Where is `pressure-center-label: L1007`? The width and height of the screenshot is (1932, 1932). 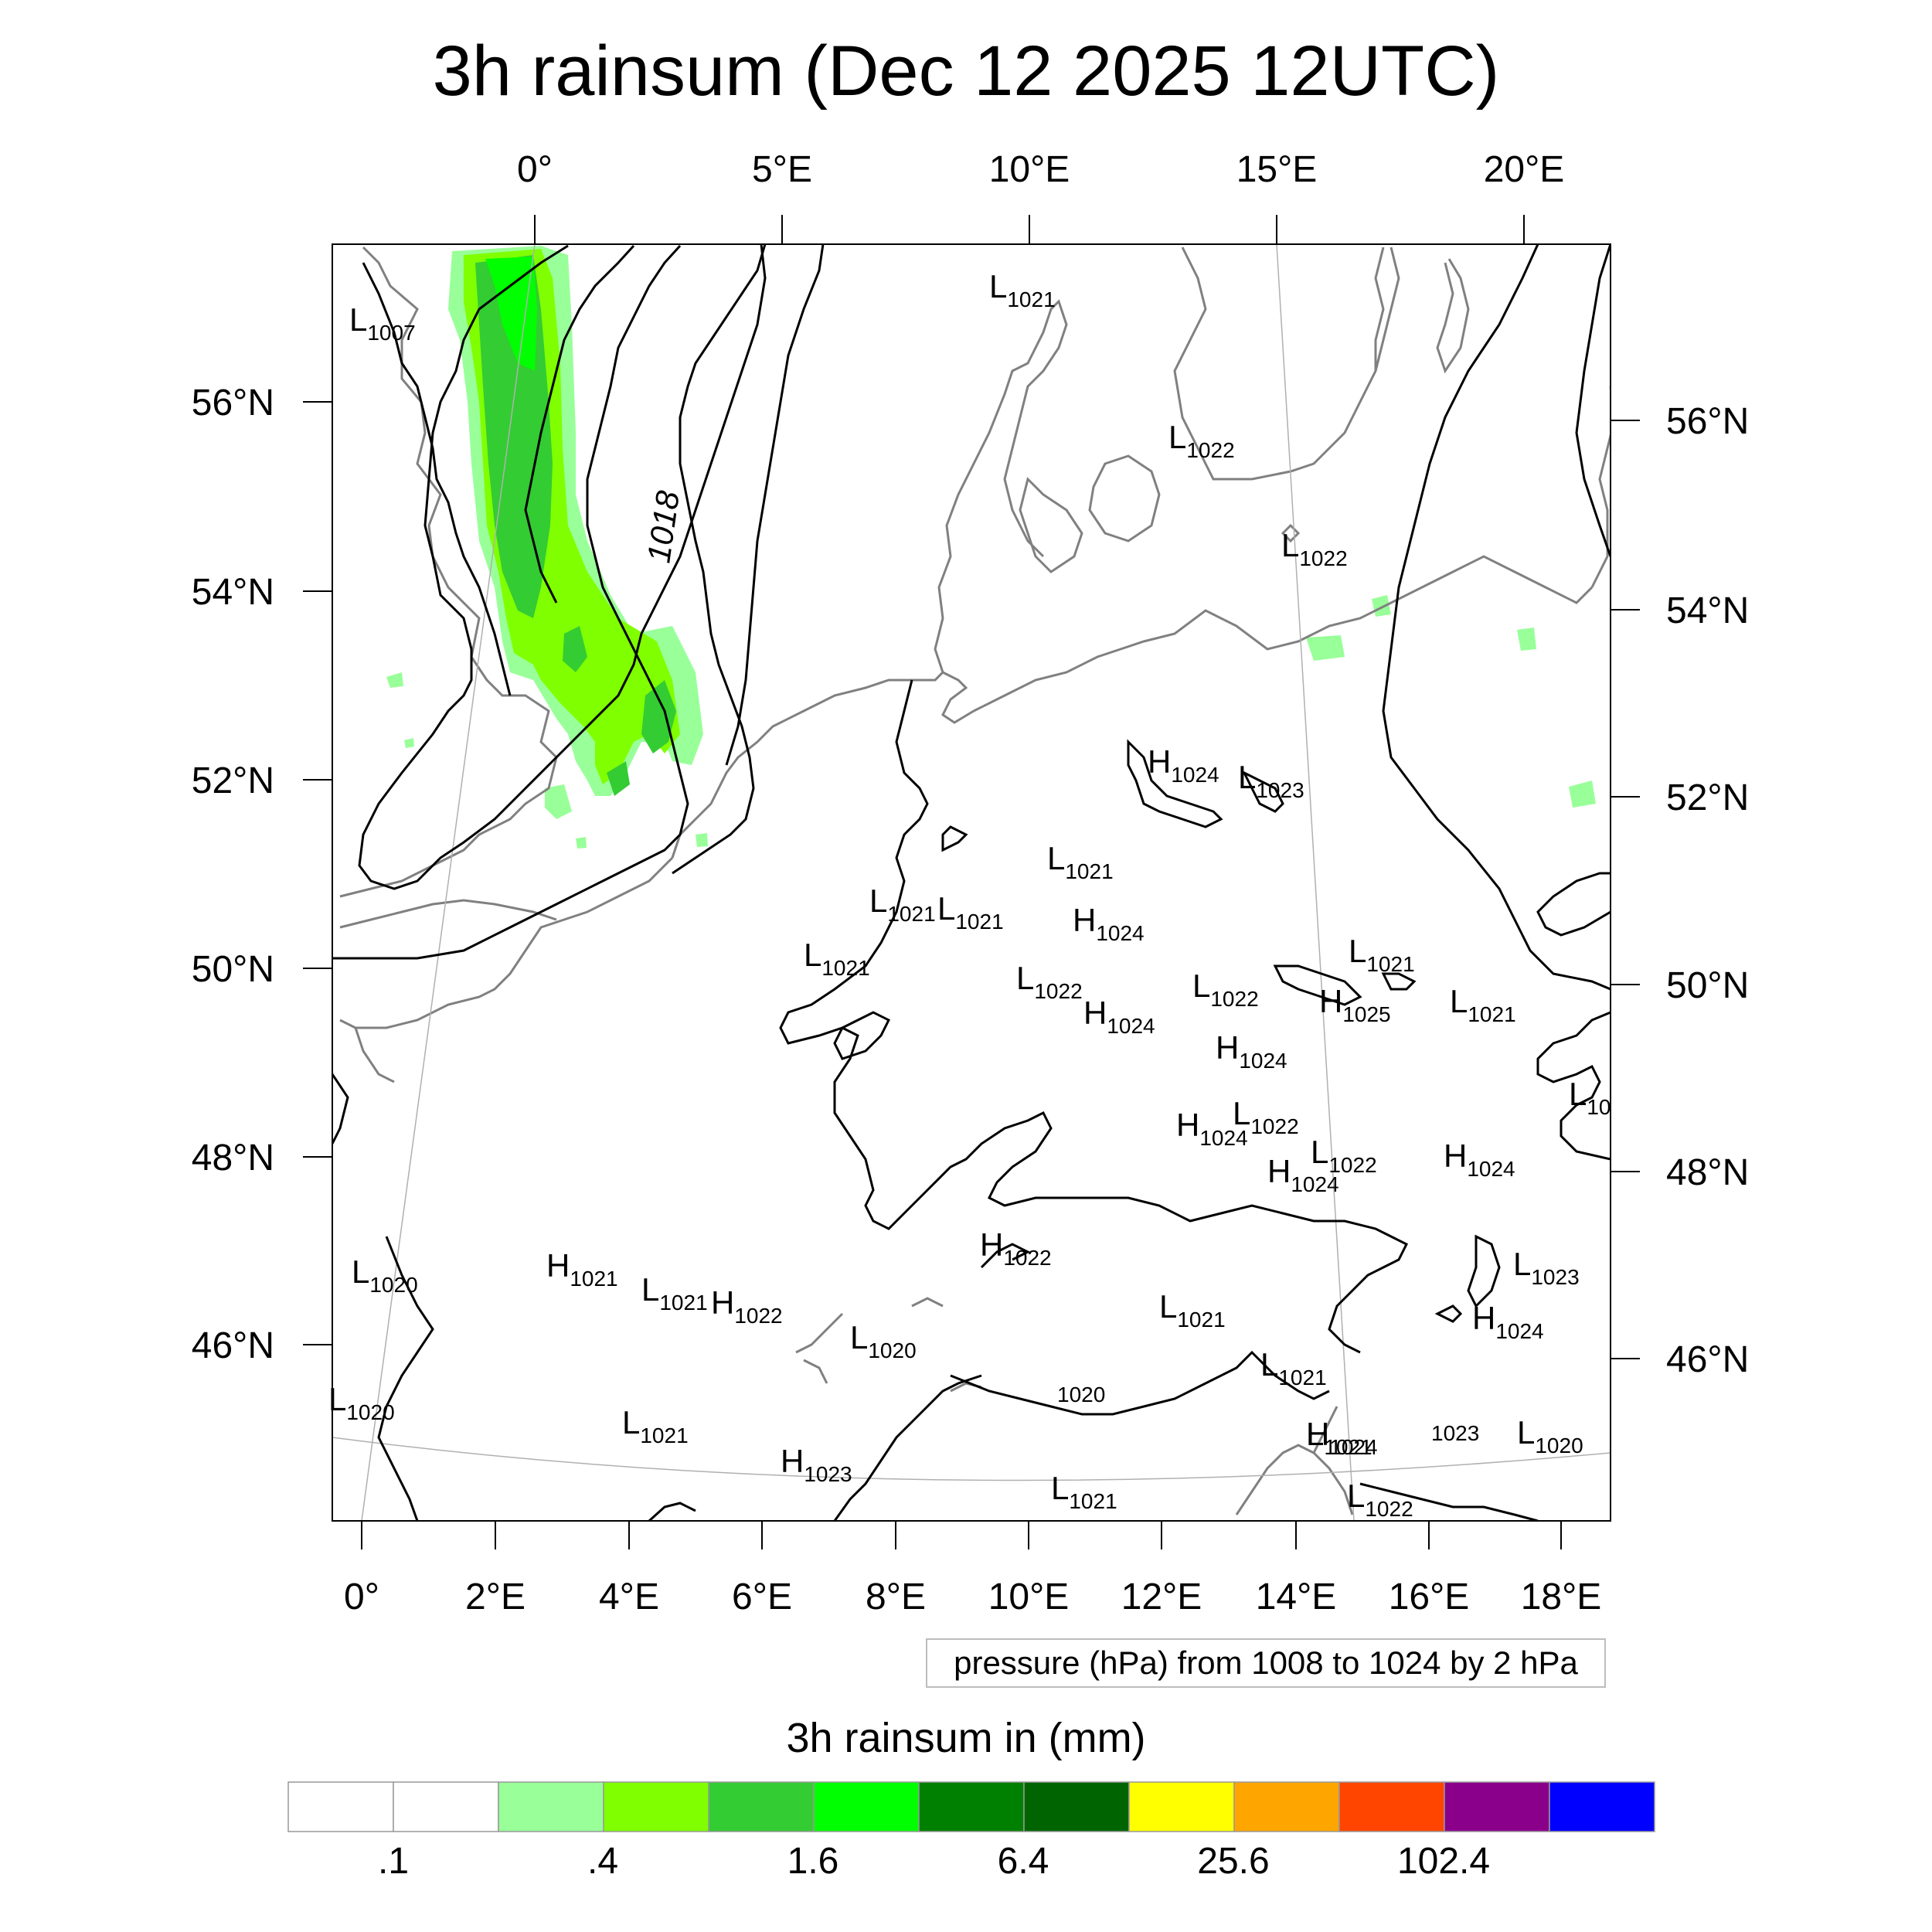
pressure-center-label: L1007 is located at coordinates (383, 323).